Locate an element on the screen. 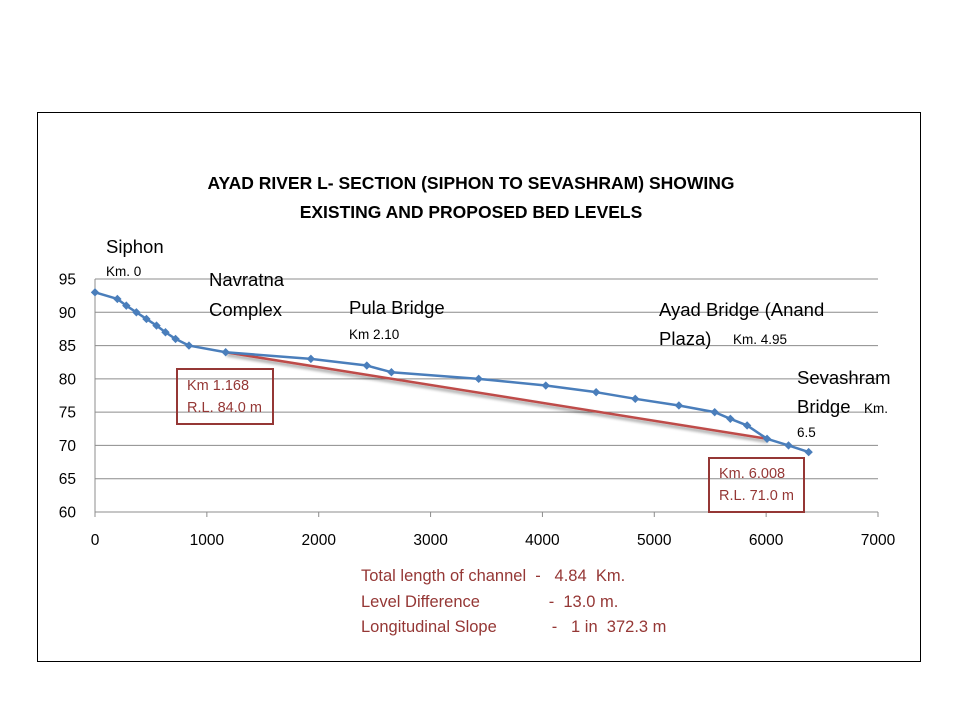 The image size is (960, 720). x-tick-label: 4000 is located at coordinates (542, 540).